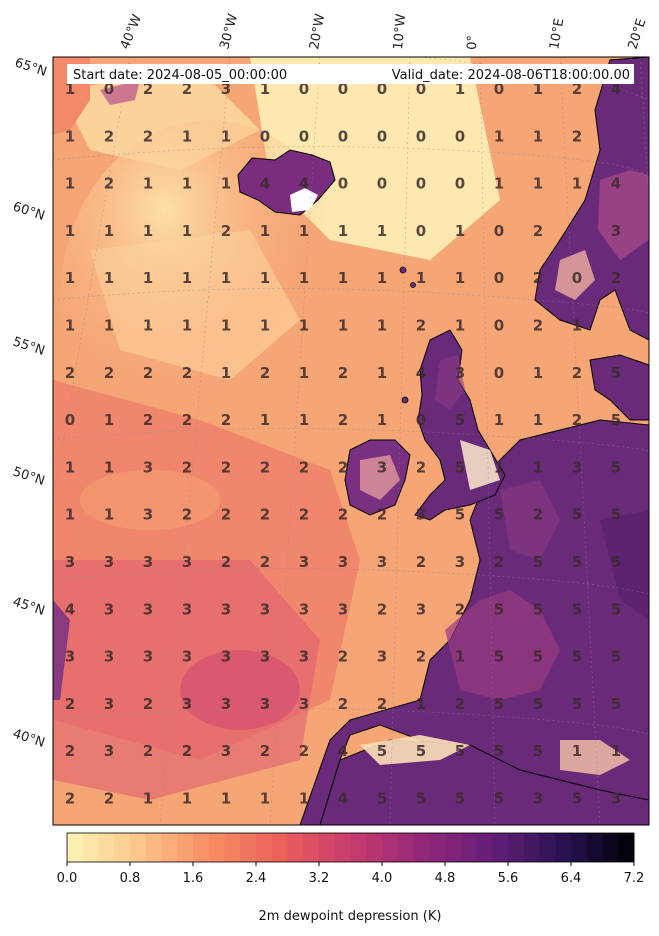  Describe the element at coordinates (350, 916) in the screenshot. I see `colorbar-label: 2m dewpoint depression (K)` at that location.